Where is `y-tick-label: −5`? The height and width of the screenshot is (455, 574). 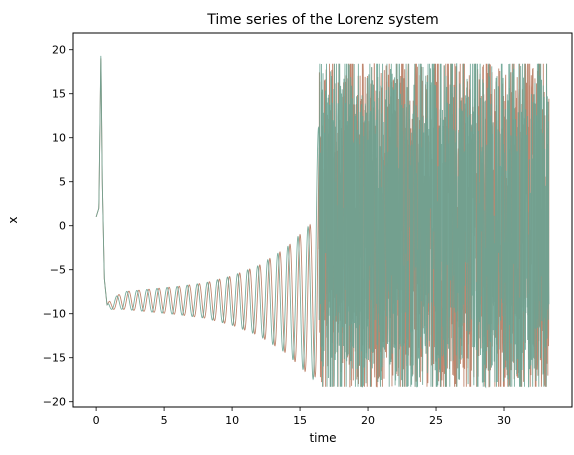
y-tick-label: −5 is located at coordinates (58, 270).